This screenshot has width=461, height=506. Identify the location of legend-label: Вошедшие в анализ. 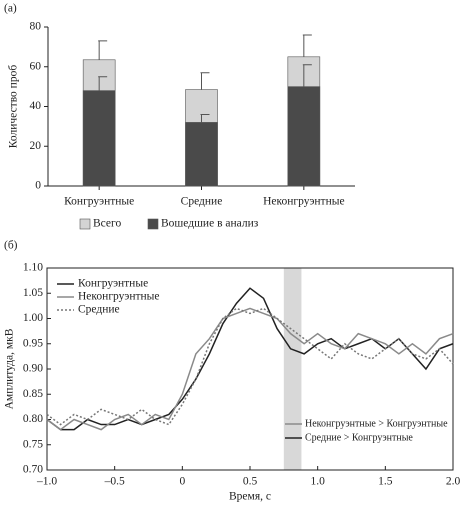
(210, 224).